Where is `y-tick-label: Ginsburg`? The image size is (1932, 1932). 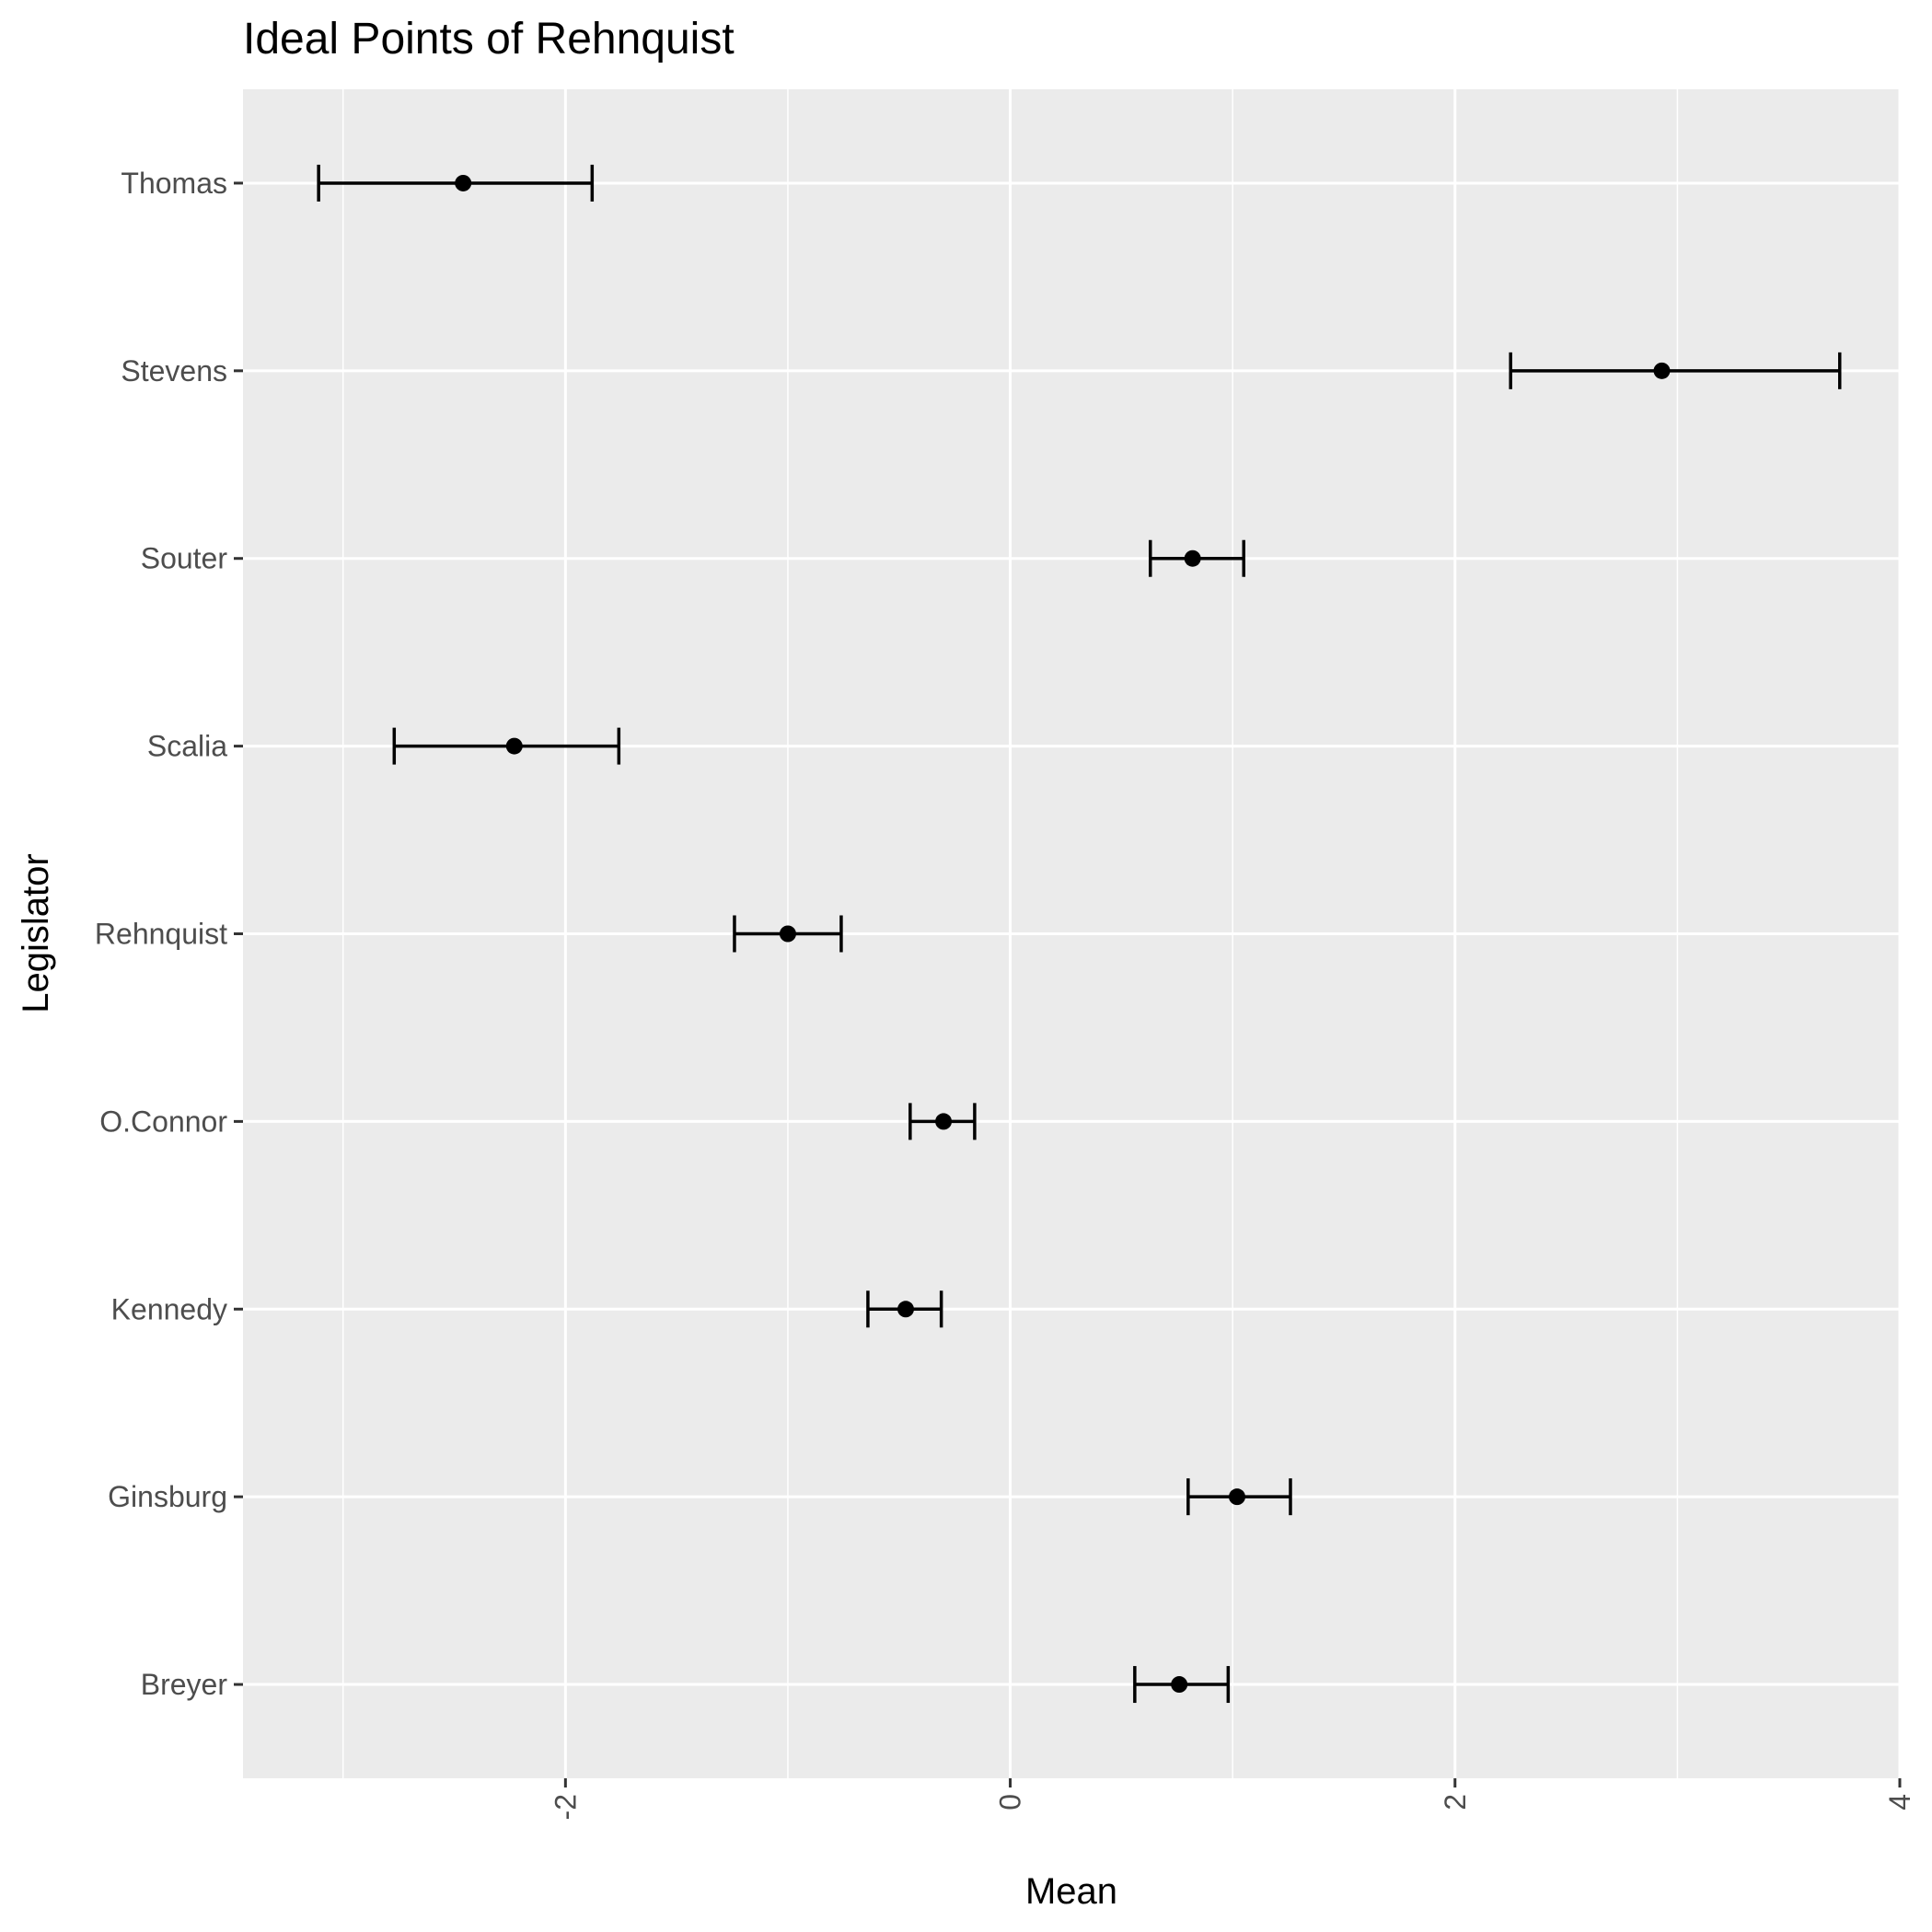 y-tick-label: Ginsburg is located at coordinates (168, 1497).